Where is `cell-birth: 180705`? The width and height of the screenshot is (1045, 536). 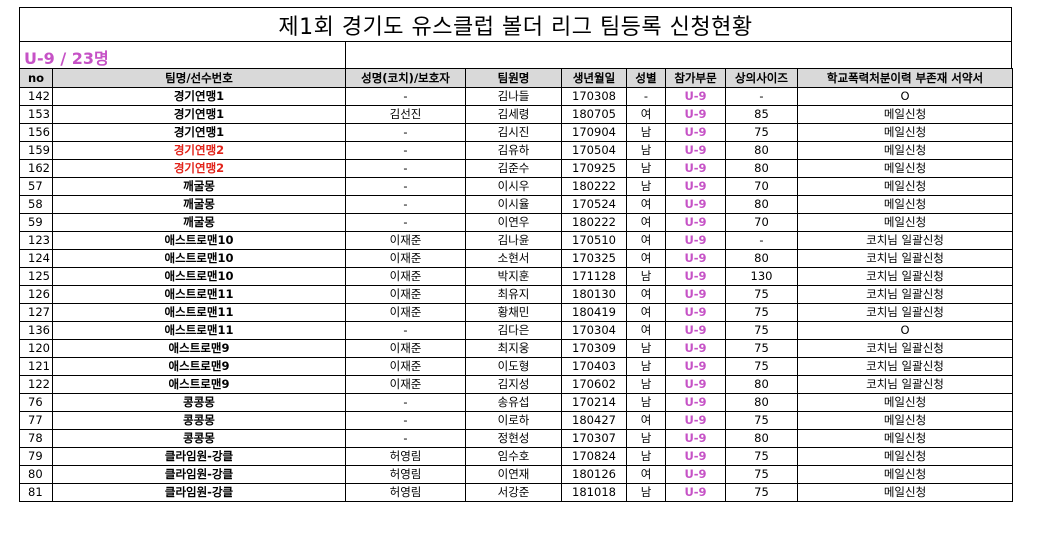 cell-birth: 180705 is located at coordinates (594, 114).